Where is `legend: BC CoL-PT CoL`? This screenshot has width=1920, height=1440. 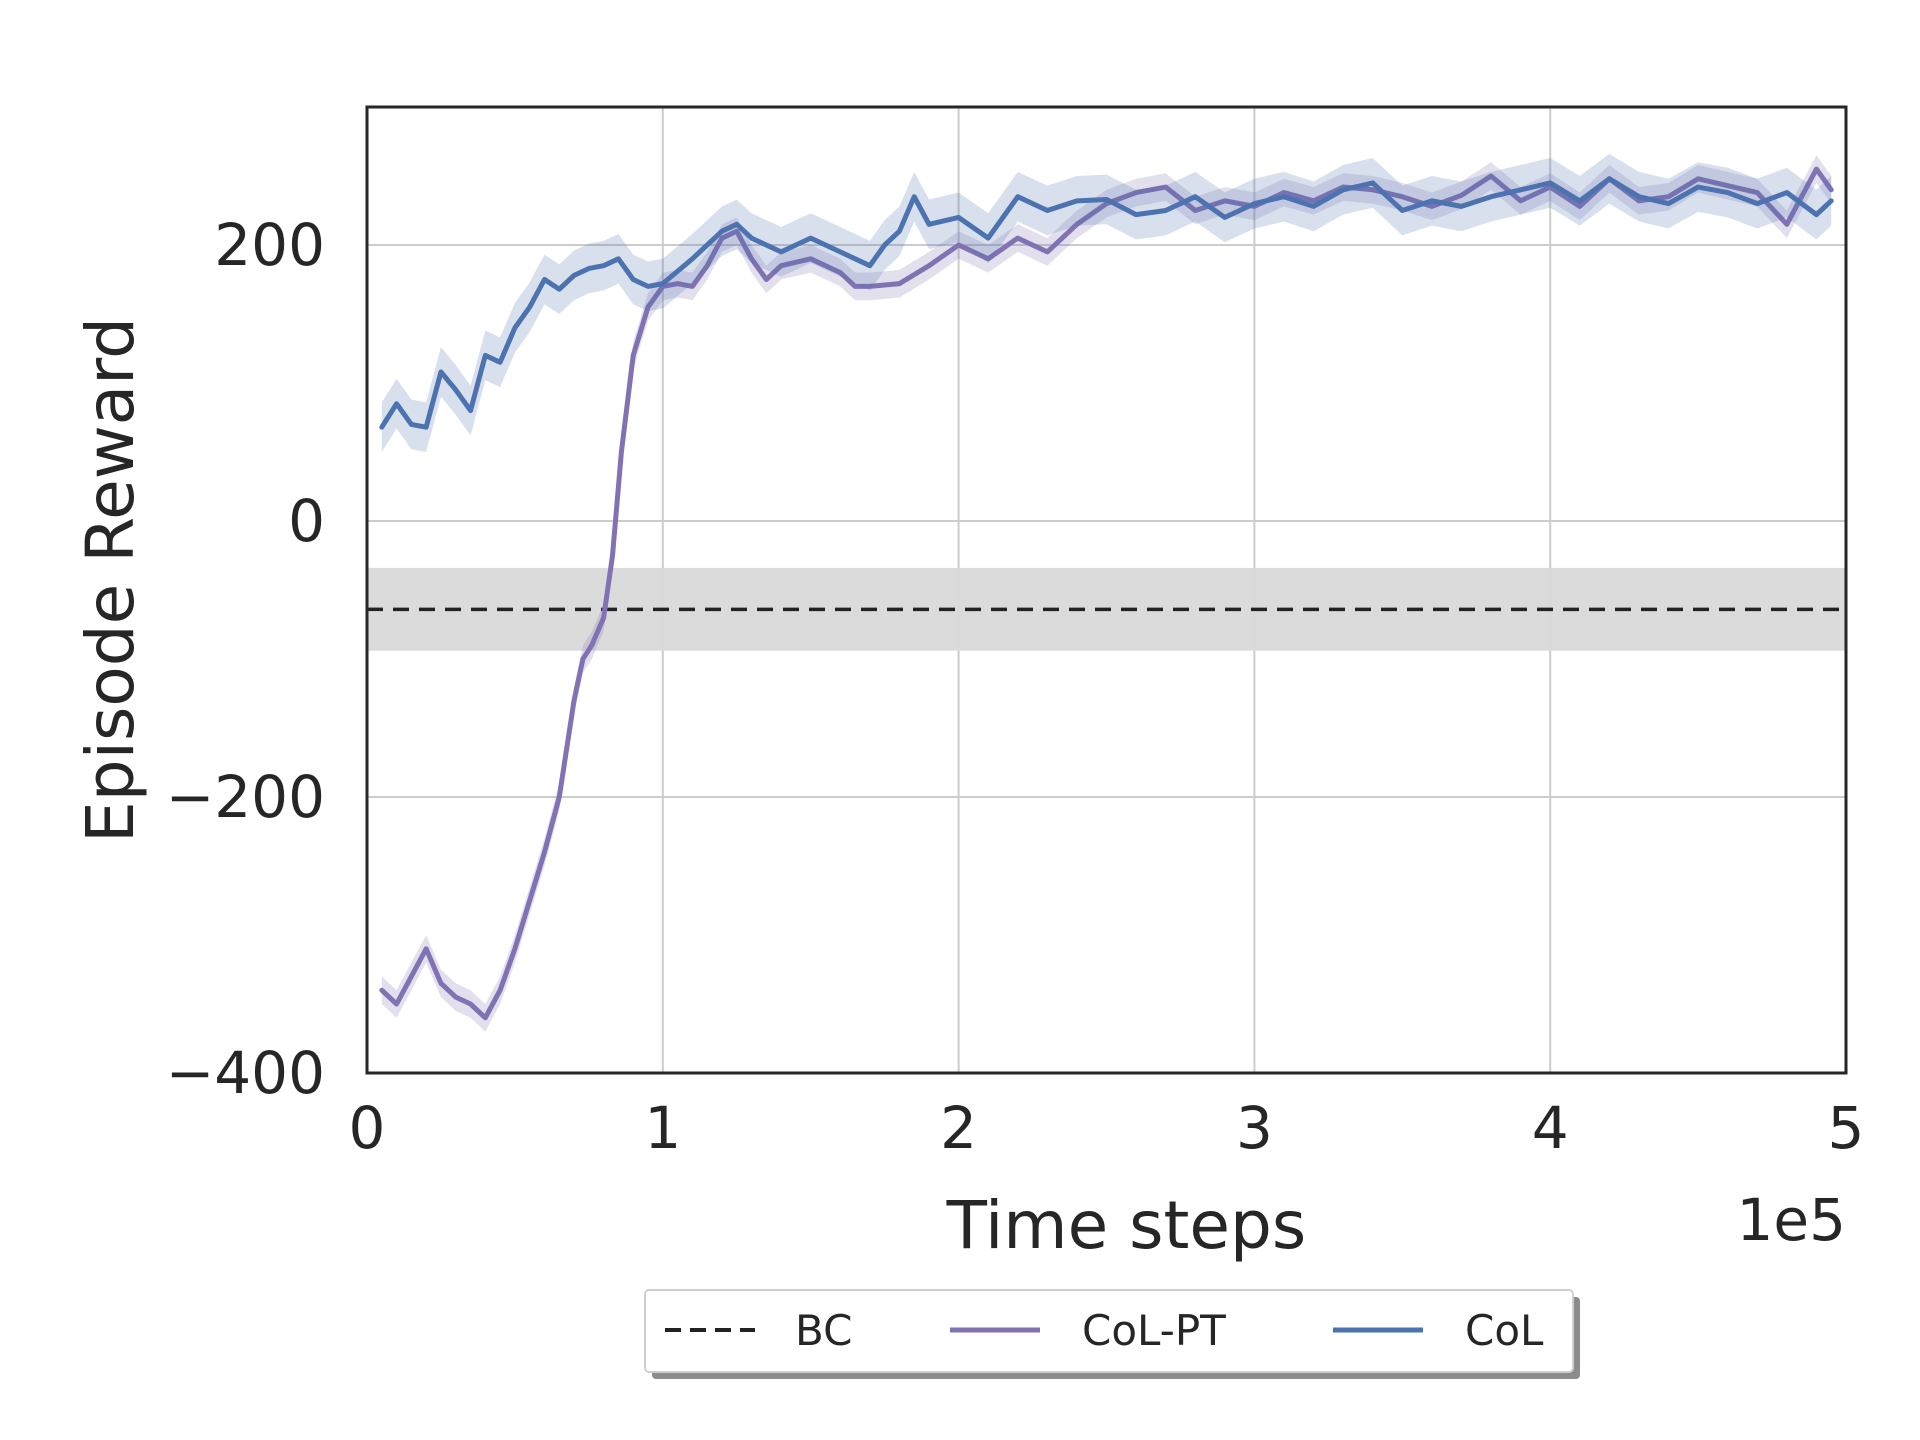
legend: BC CoL-PT CoL is located at coordinates (1112, 1334).